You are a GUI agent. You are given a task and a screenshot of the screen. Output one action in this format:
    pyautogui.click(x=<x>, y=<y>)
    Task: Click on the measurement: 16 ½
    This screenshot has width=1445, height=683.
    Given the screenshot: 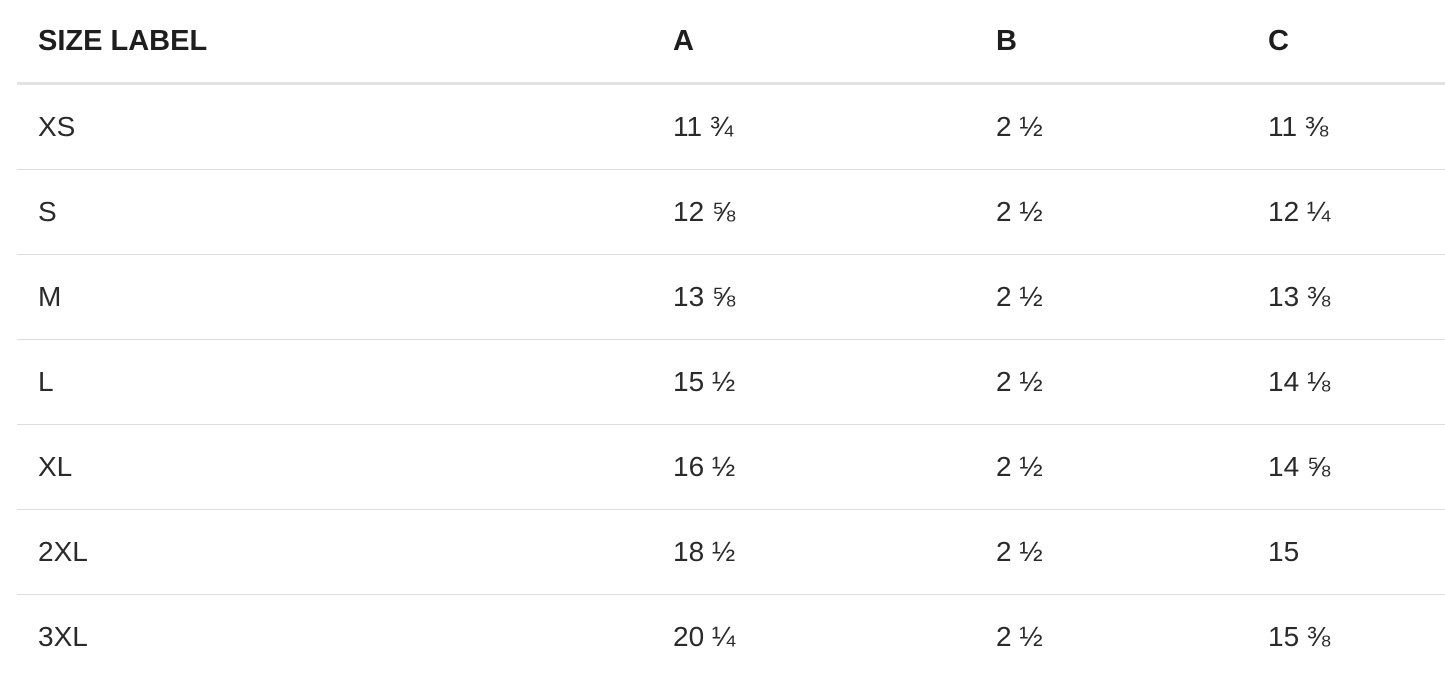 What is the action you would take?
    pyautogui.click(x=813, y=467)
    